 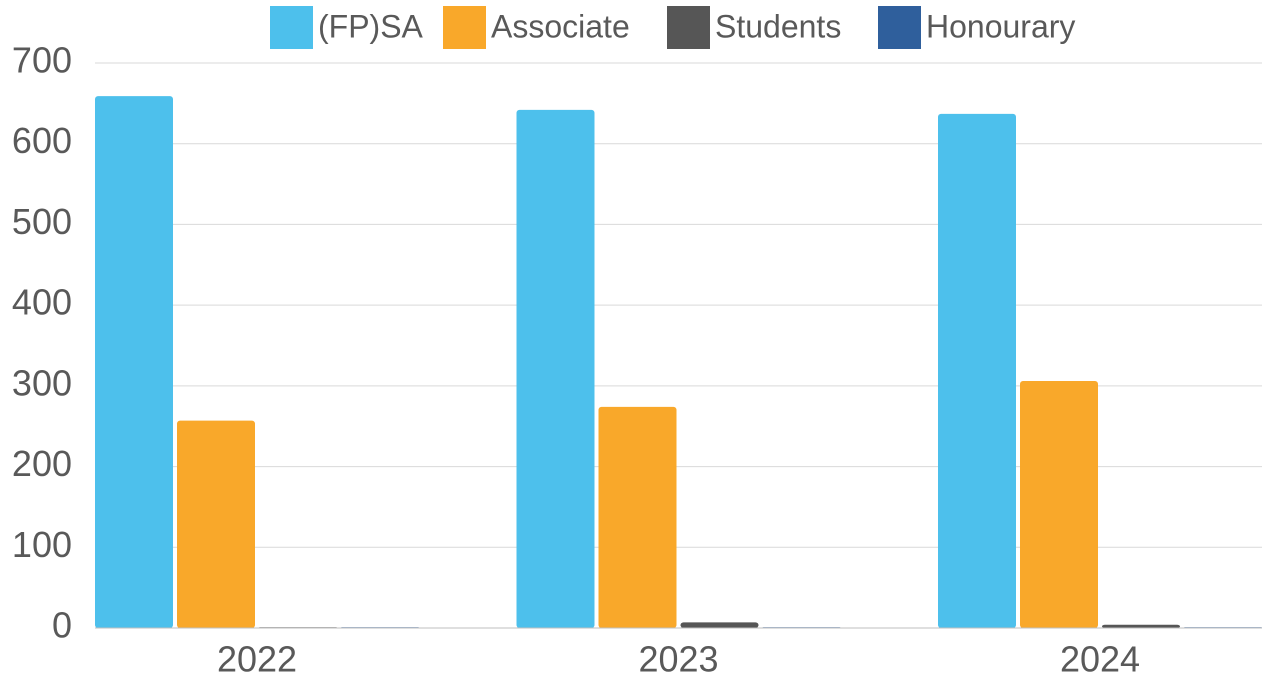 I want to click on y-tick-label: 400, so click(x=42, y=302).